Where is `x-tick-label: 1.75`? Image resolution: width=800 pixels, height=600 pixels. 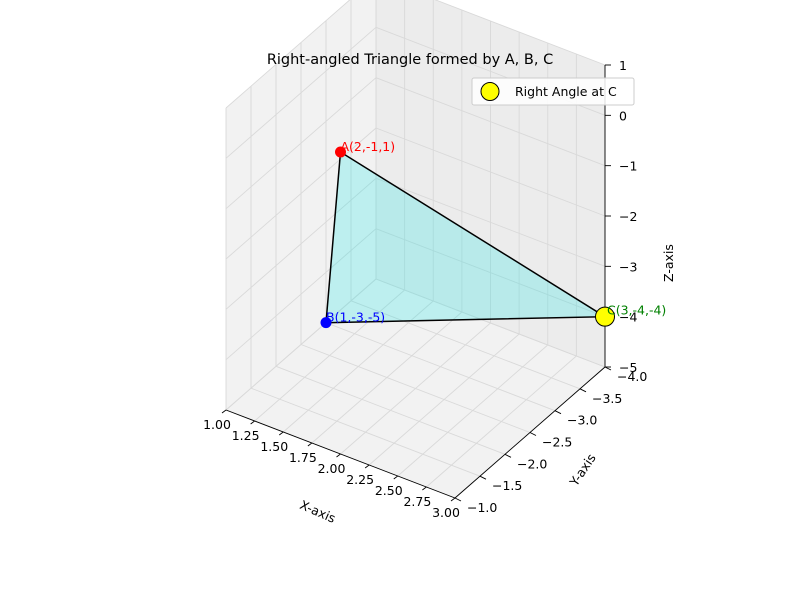
x-tick-label: 1.75 is located at coordinates (303, 457).